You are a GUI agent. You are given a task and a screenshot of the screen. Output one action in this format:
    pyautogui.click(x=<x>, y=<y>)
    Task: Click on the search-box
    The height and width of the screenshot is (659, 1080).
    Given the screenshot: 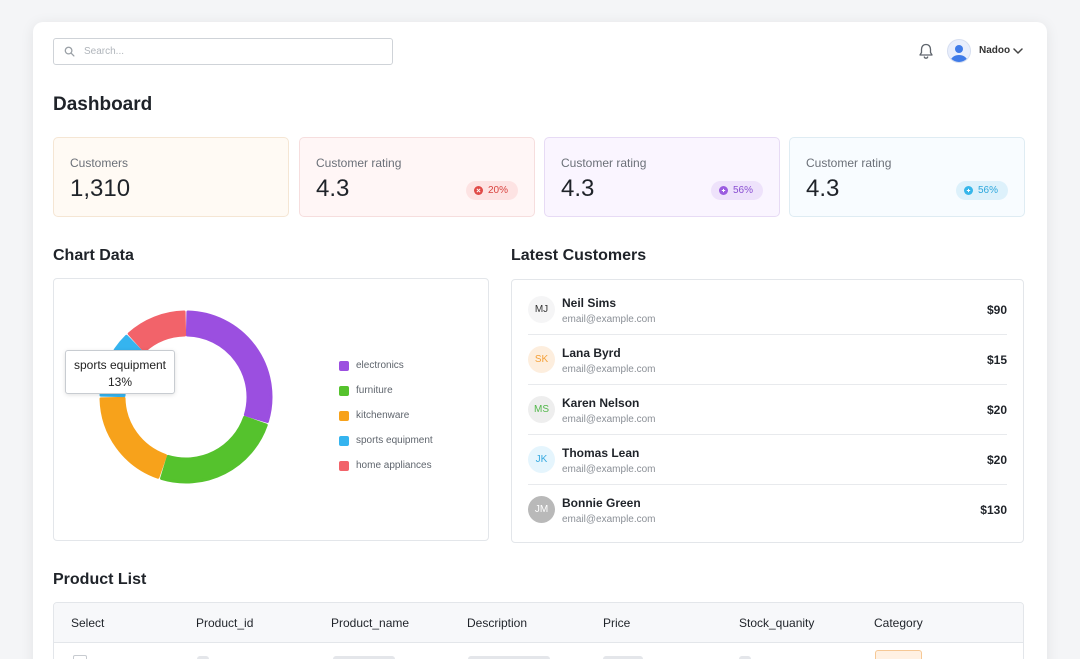 What is the action you would take?
    pyautogui.click(x=223, y=51)
    